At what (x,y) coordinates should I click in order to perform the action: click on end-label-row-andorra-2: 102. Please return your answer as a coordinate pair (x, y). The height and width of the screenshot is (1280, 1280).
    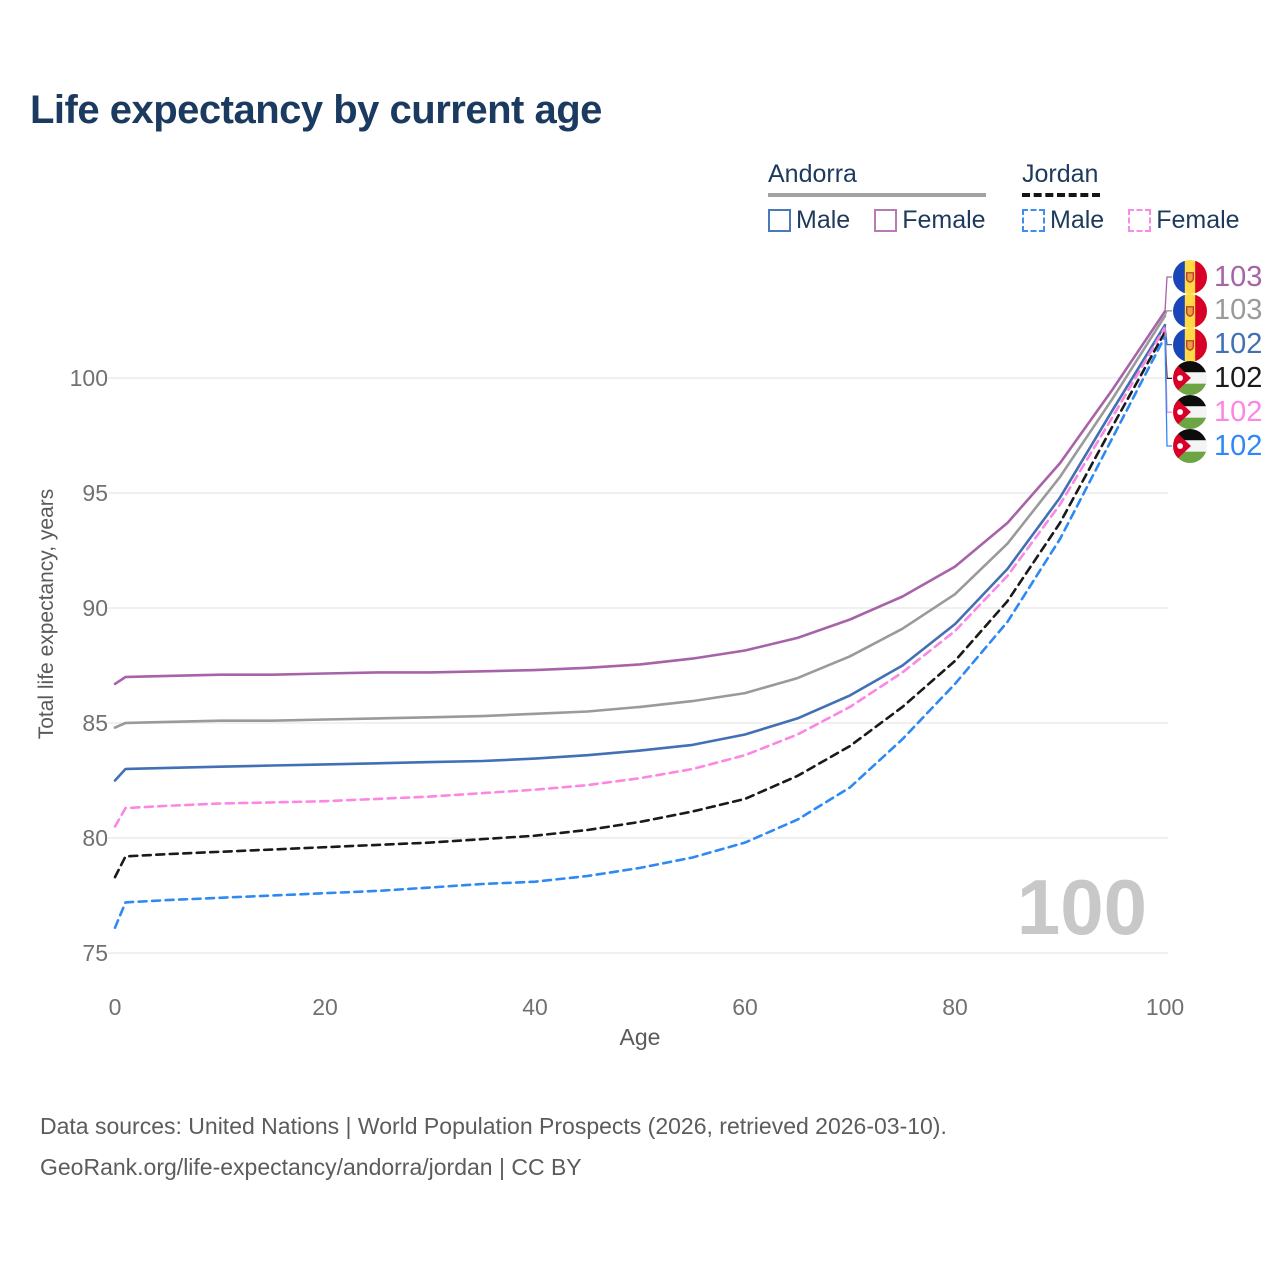
    Looking at the image, I should click on (1217, 345).